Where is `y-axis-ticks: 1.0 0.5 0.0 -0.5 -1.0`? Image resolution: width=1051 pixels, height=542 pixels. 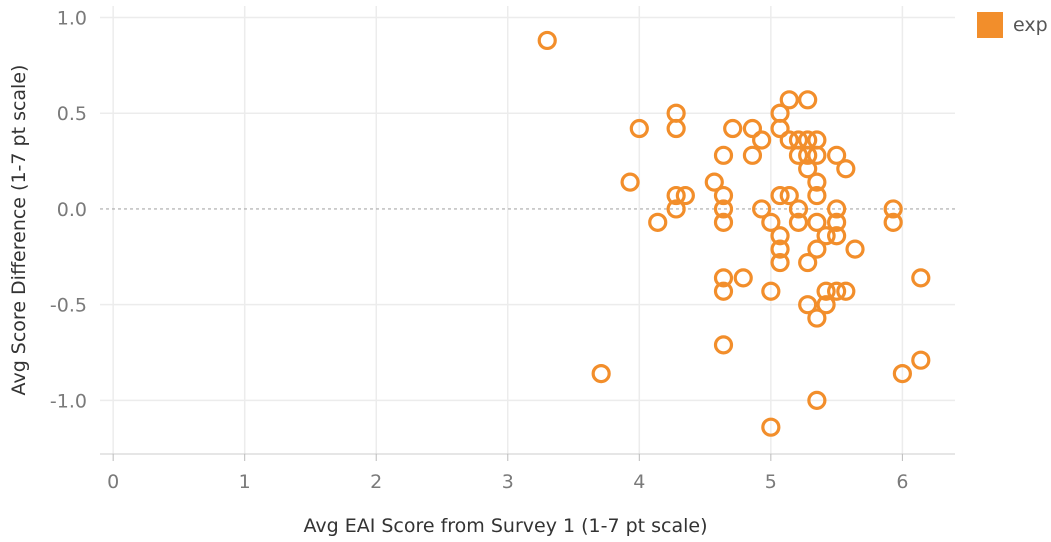 y-axis-ticks: 1.0 0.5 0.0 -0.5 -1.0 is located at coordinates (68, 209).